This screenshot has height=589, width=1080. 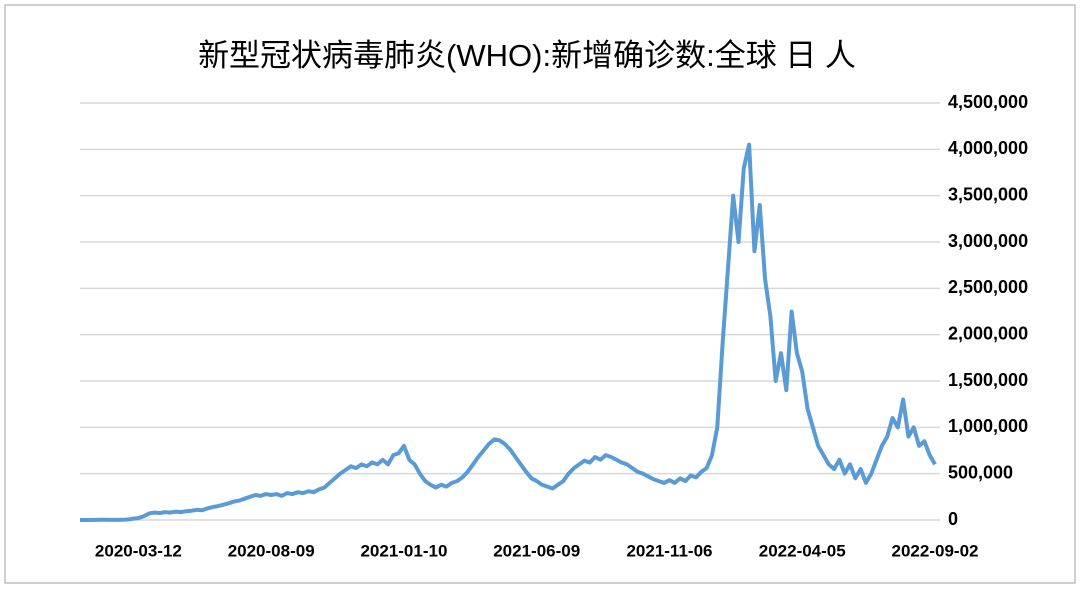 What do you see at coordinates (988, 380) in the screenshot?
I see `y-tick-label: 1,500,000` at bounding box center [988, 380].